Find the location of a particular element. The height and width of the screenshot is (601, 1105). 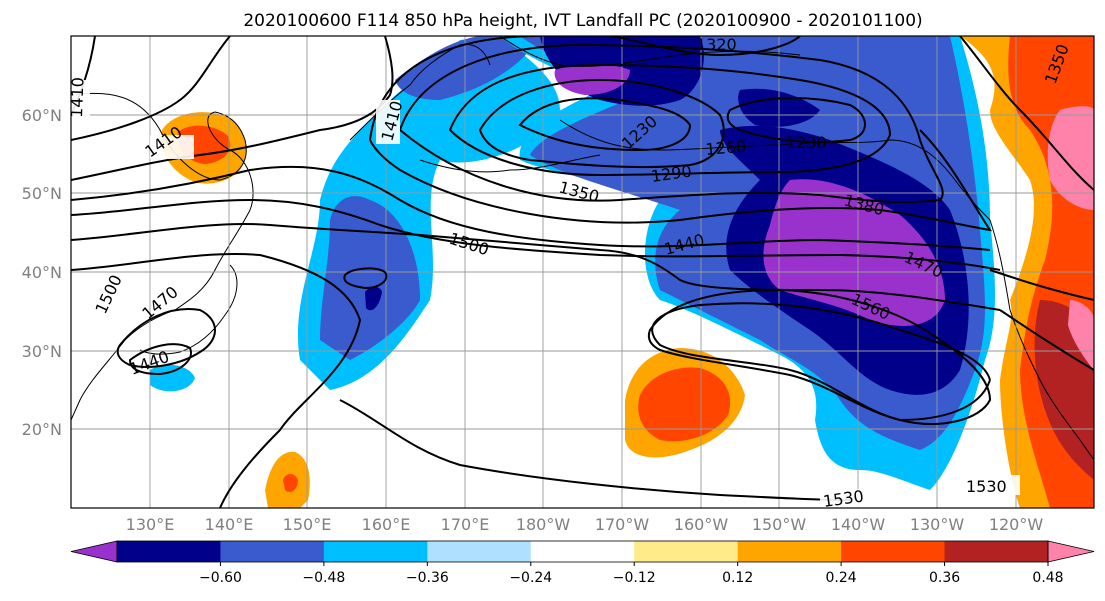

lon-tick-140e: 140°E is located at coordinates (229, 524).